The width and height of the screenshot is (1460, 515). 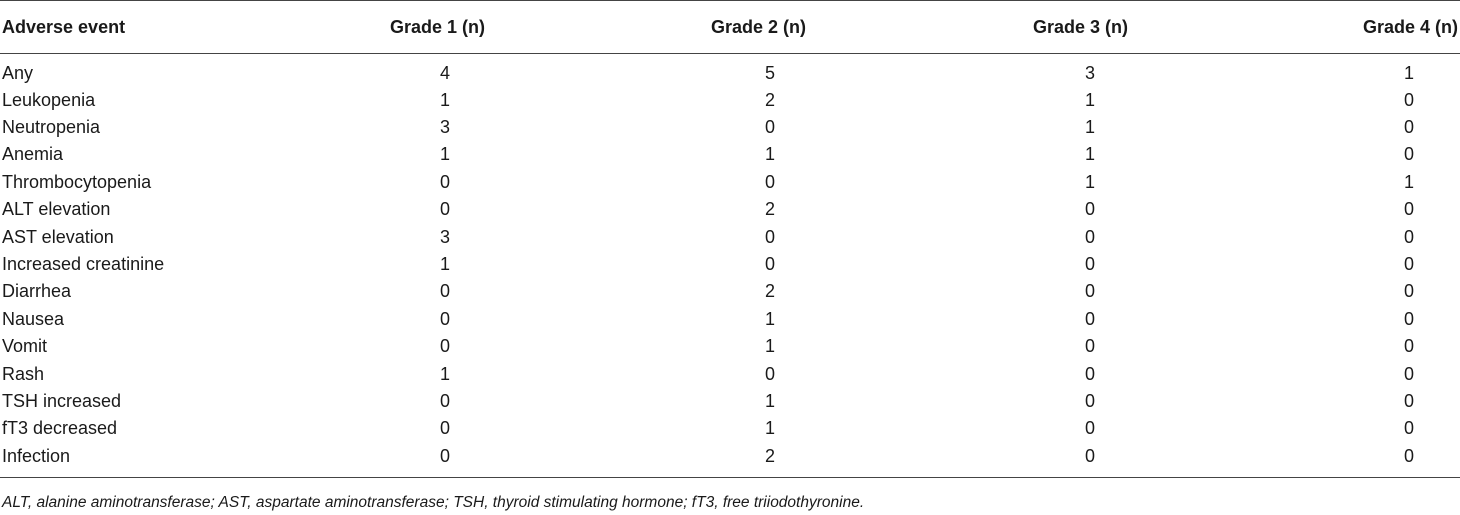 What do you see at coordinates (49, 99) in the screenshot?
I see `adverse-event-name: Leukopenia` at bounding box center [49, 99].